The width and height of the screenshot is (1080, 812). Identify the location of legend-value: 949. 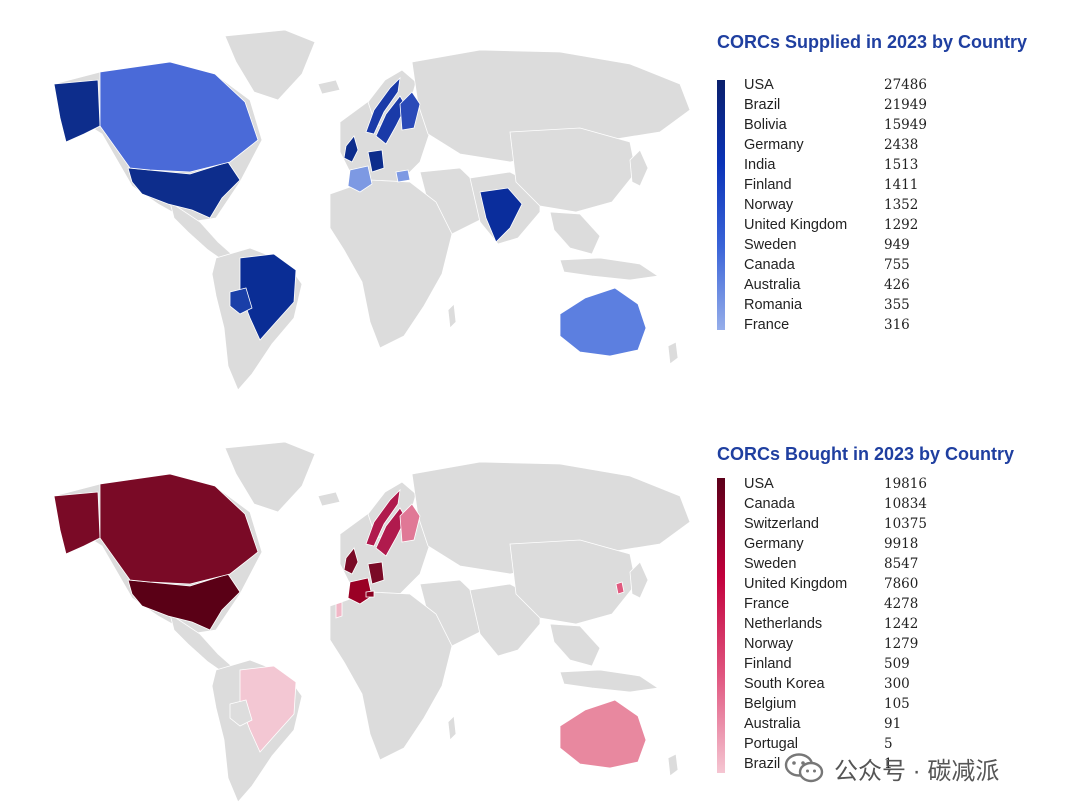
(897, 245).